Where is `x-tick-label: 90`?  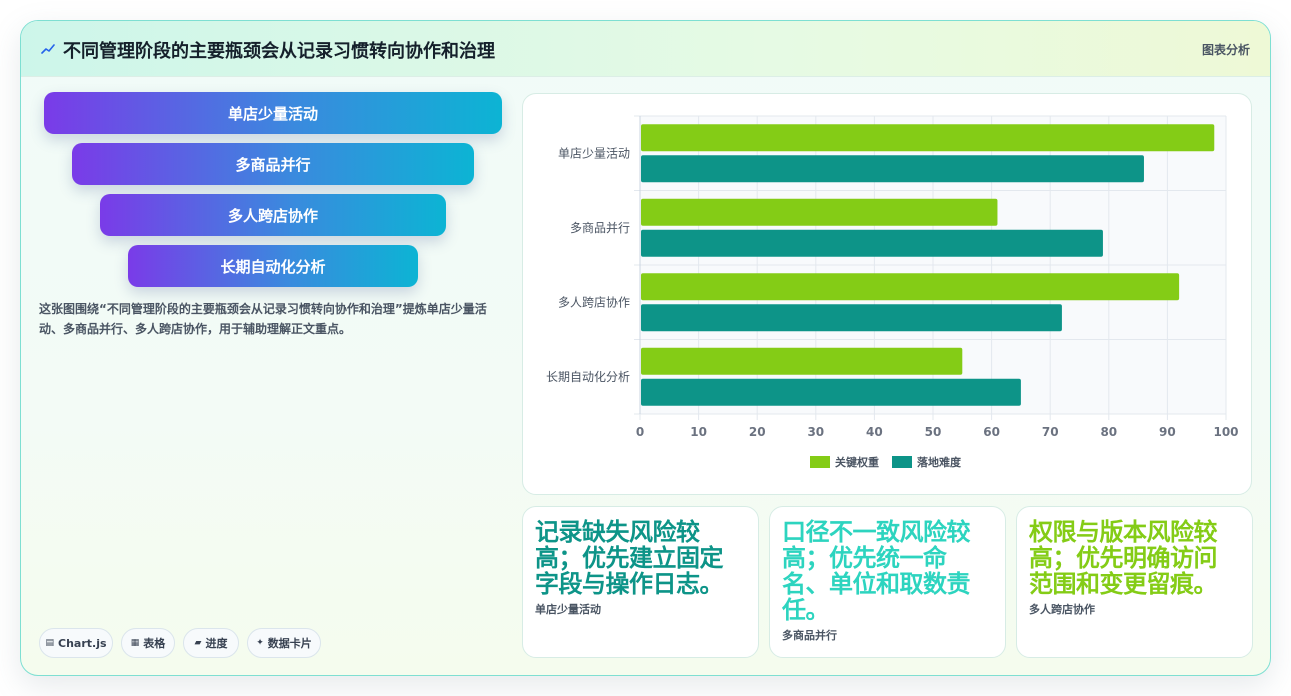
x-tick-label: 90 is located at coordinates (1167, 432).